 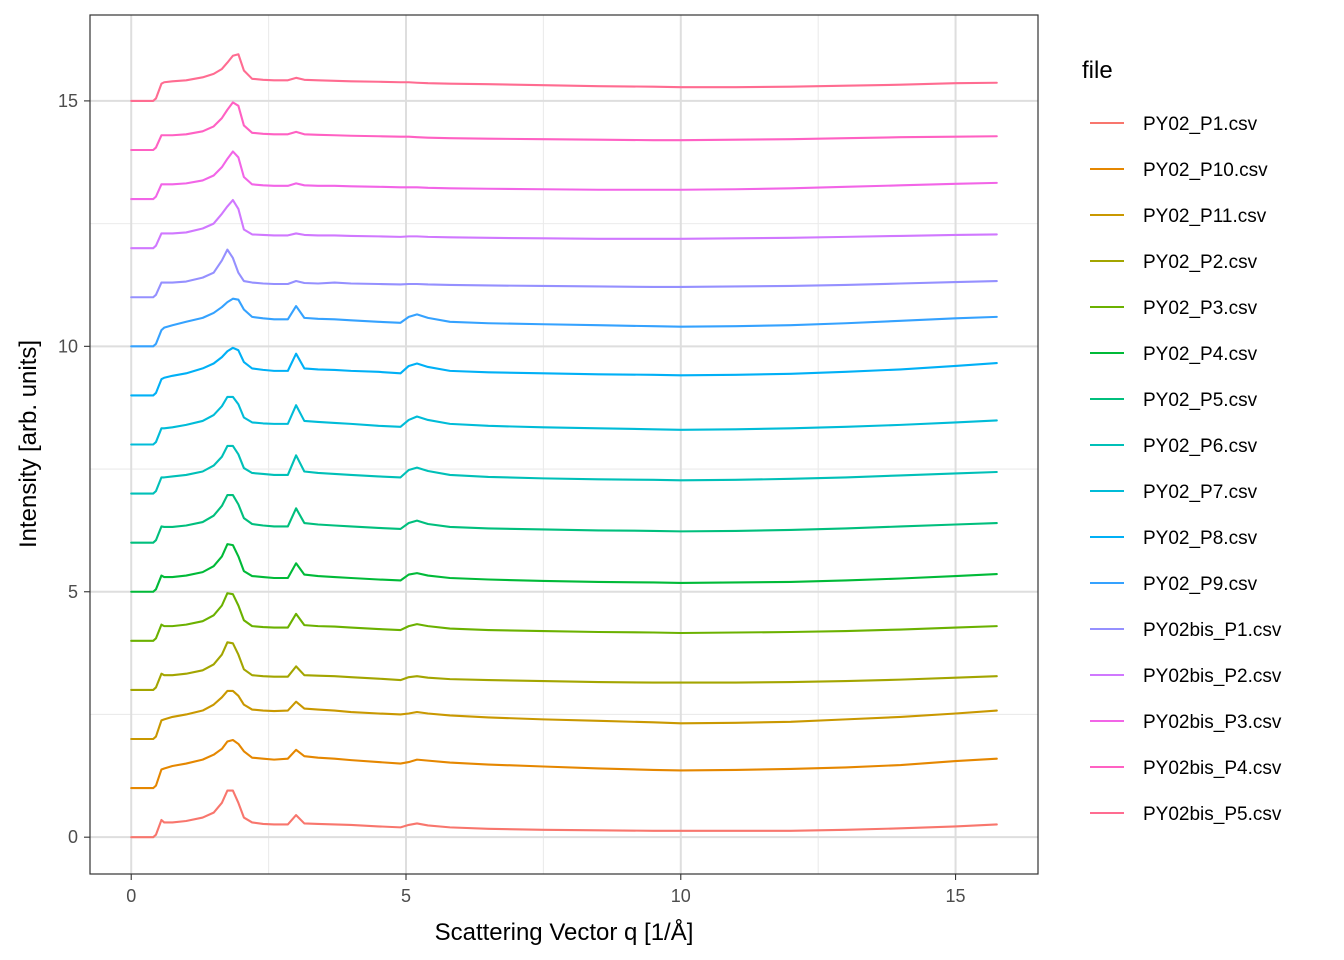 I want to click on legend-label: PY02_P6.csv, so click(x=1200, y=446).